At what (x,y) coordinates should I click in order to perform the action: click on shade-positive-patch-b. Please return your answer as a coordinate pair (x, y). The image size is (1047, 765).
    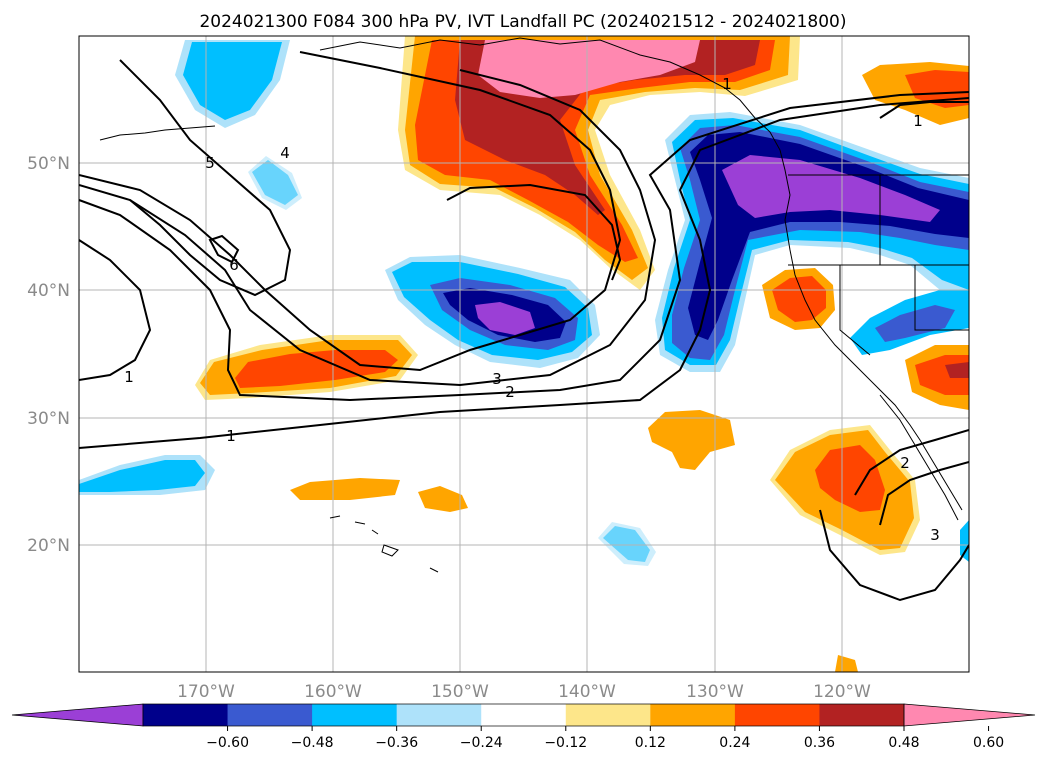
    Looking at the image, I should click on (443, 499).